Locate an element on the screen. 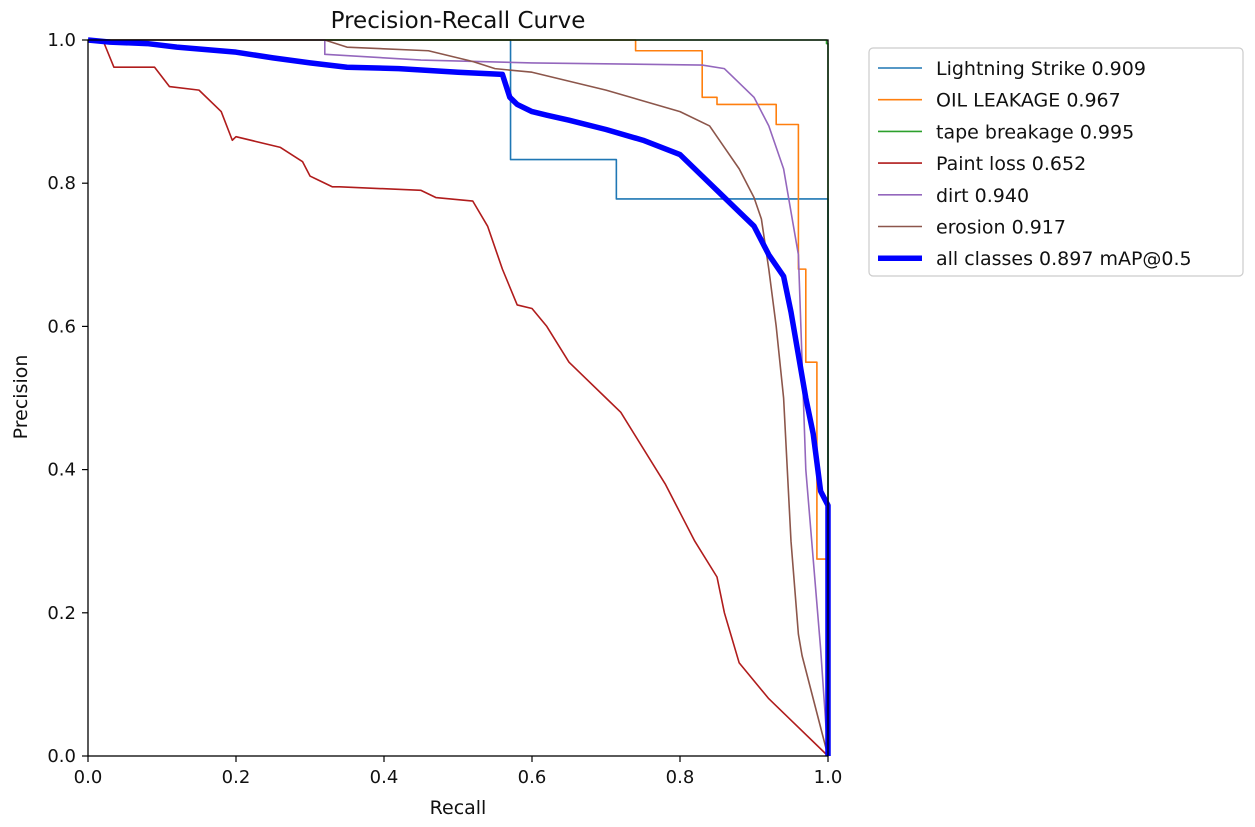 Image resolution: width=1255 pixels, height=827 pixels. y-tick-label: 0.8 is located at coordinates (61, 183).